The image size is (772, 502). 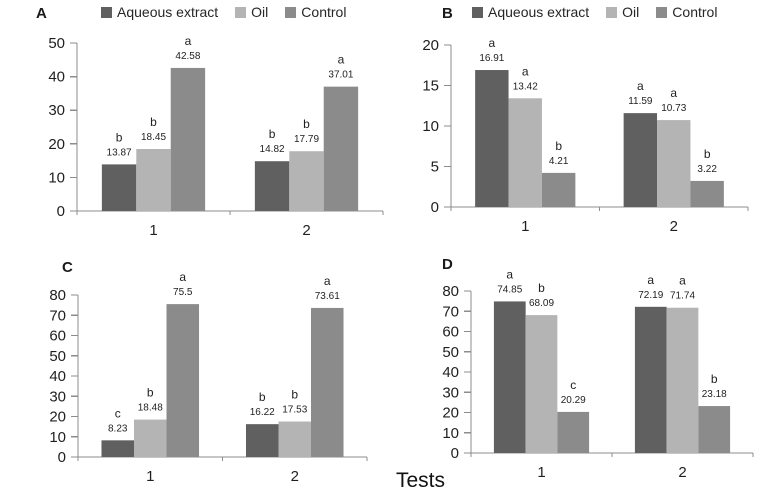 I want to click on y-tick-label: 60, so click(x=57, y=336).